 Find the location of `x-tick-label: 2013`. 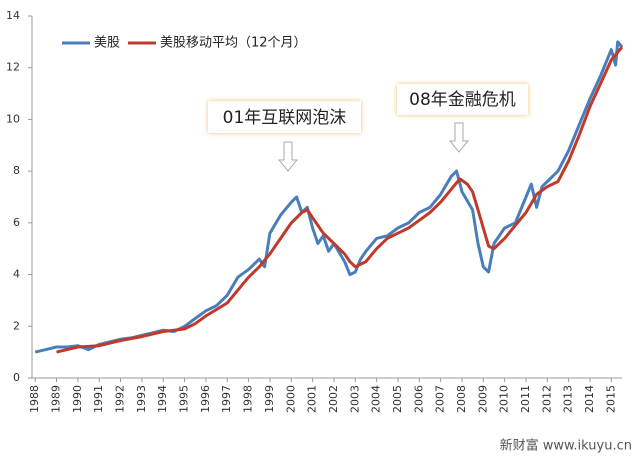

x-tick-label: 2013 is located at coordinates (568, 399).